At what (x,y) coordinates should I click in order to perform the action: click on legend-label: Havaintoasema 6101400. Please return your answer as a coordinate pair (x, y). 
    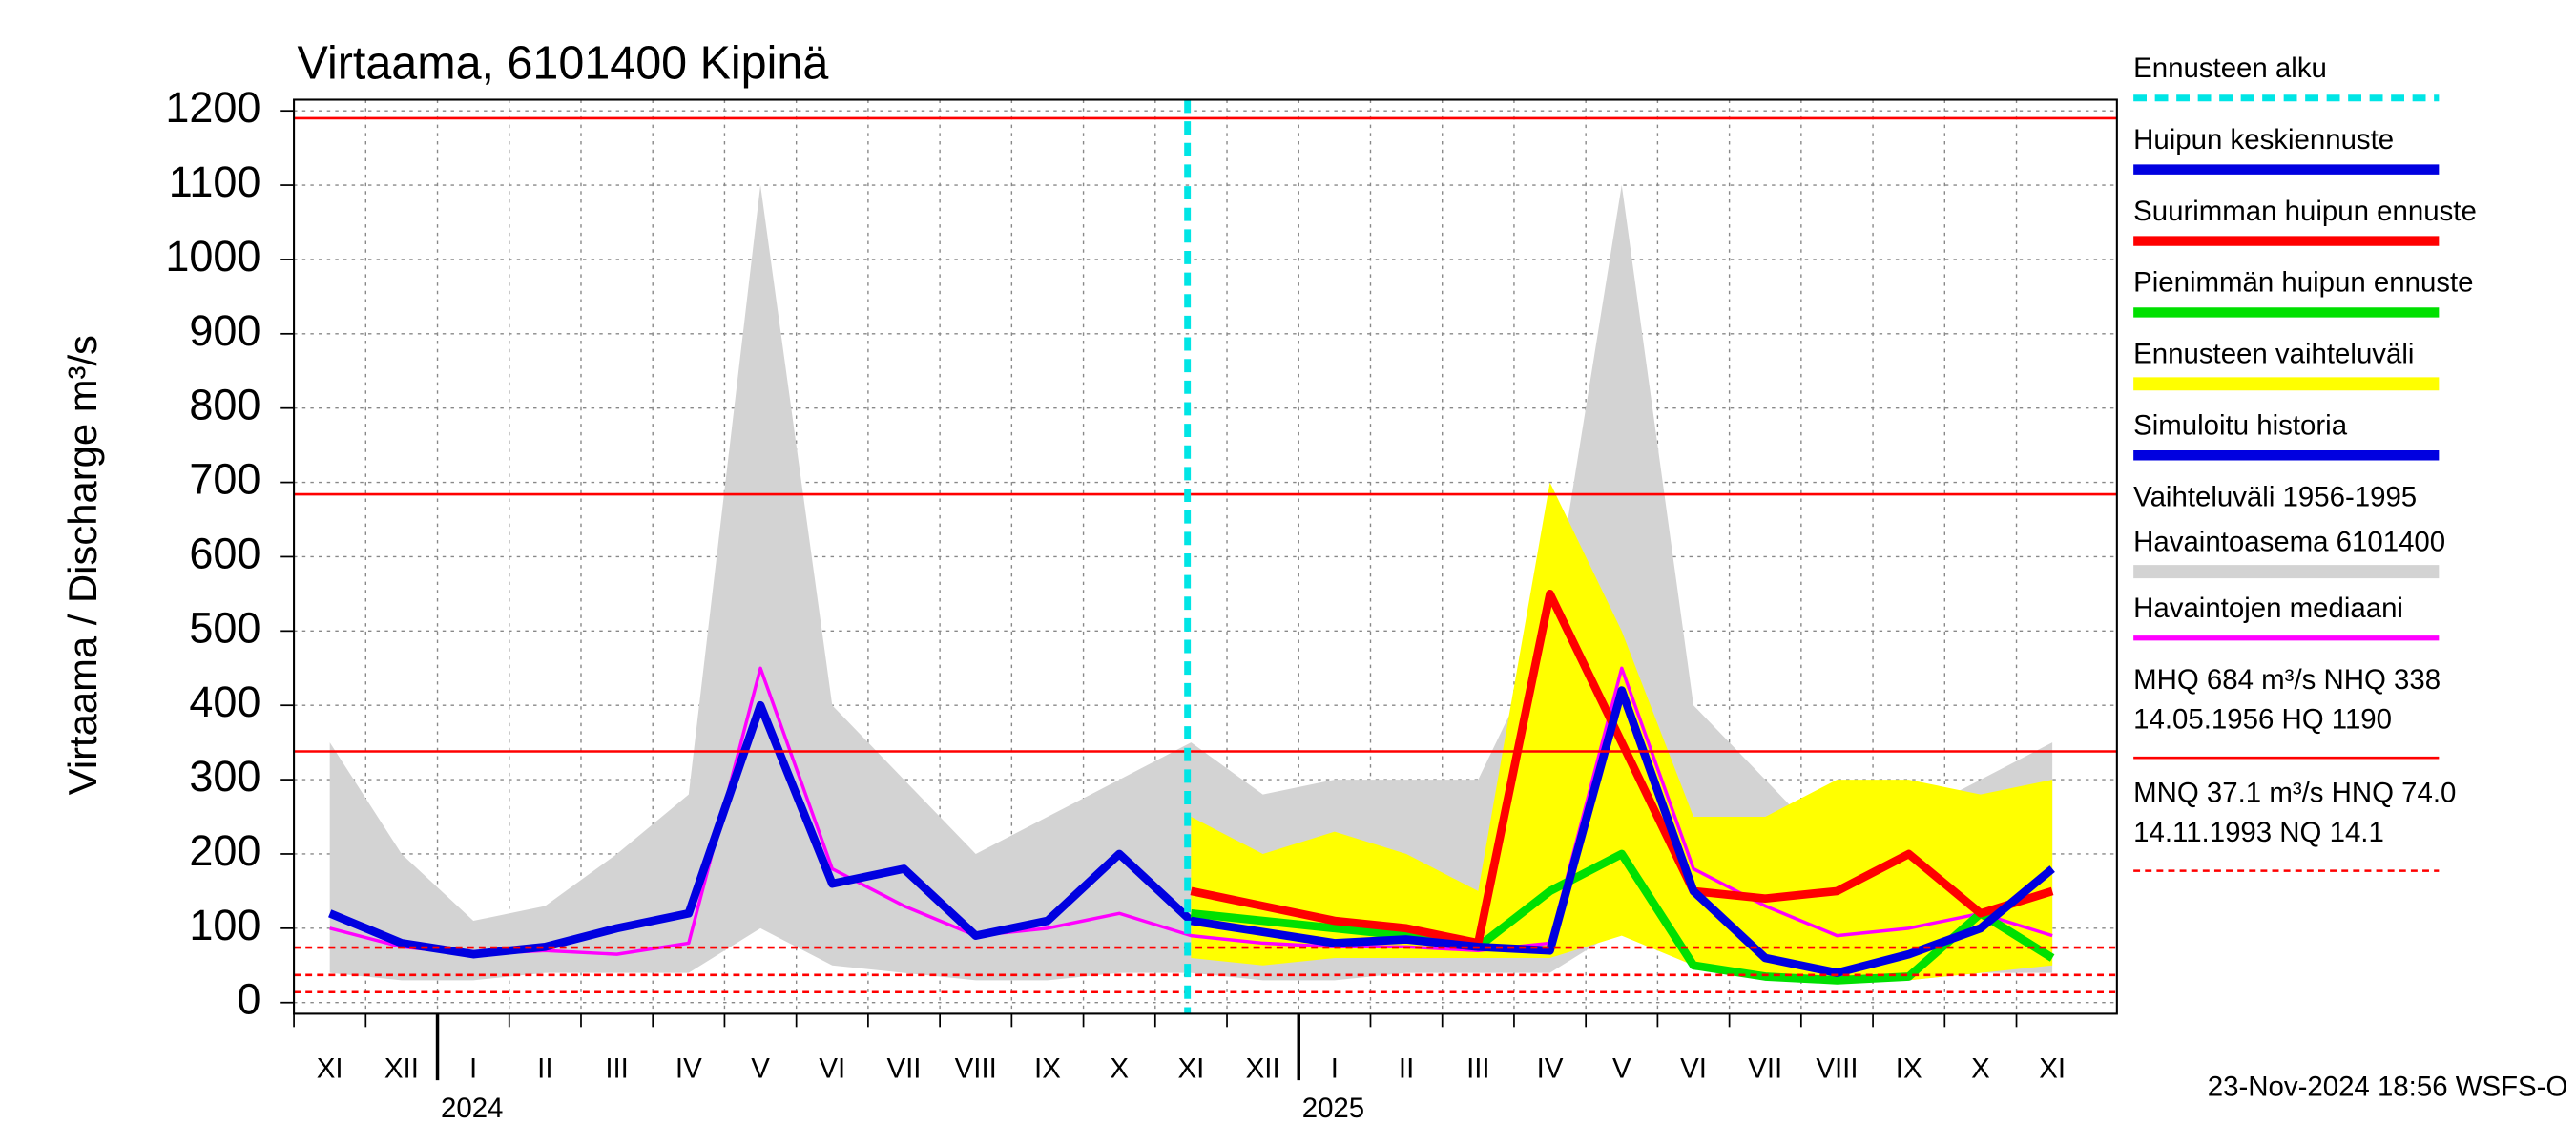
    Looking at the image, I should click on (2289, 542).